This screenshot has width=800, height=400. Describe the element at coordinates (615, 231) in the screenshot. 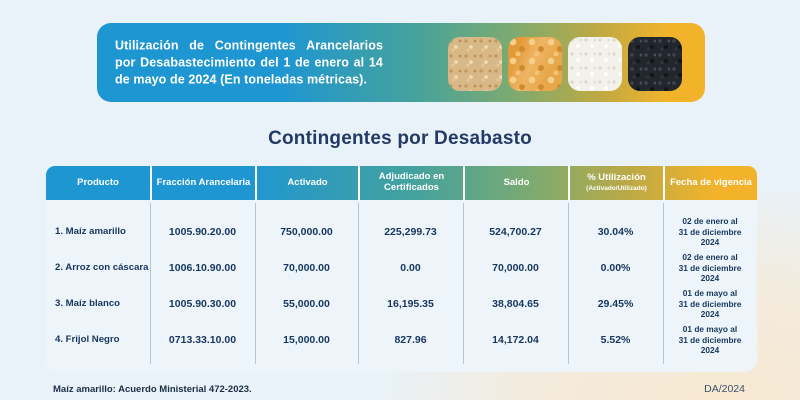

I see `cell-utilizacion: 30.04%` at that location.